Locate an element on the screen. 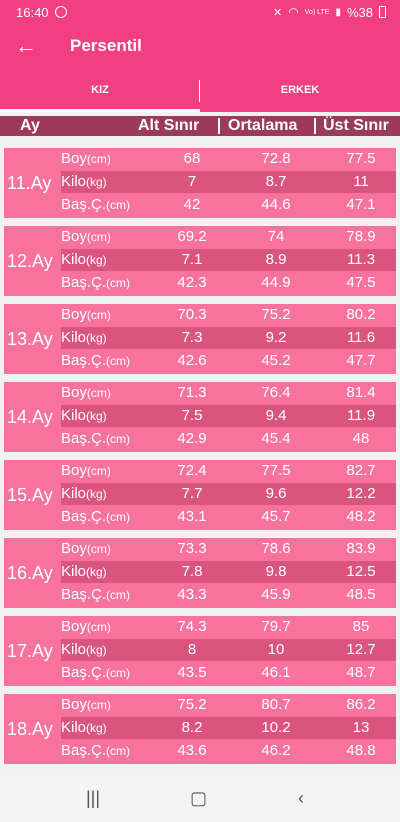  month-label: 18.Ay is located at coordinates (30, 729).